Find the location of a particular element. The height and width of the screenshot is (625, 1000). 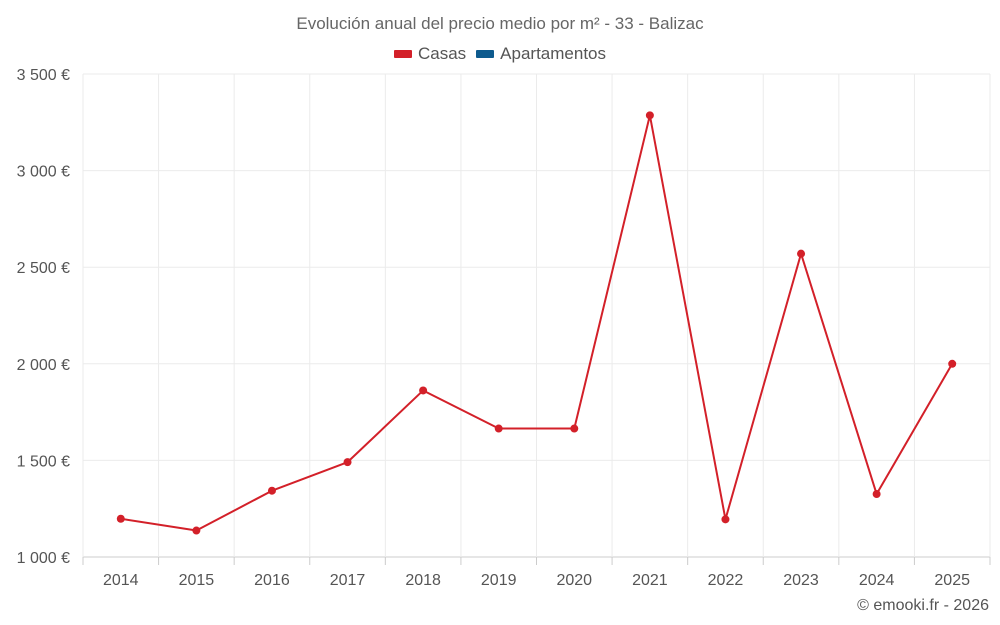

legend-item-casas: Casas is located at coordinates (430, 54).